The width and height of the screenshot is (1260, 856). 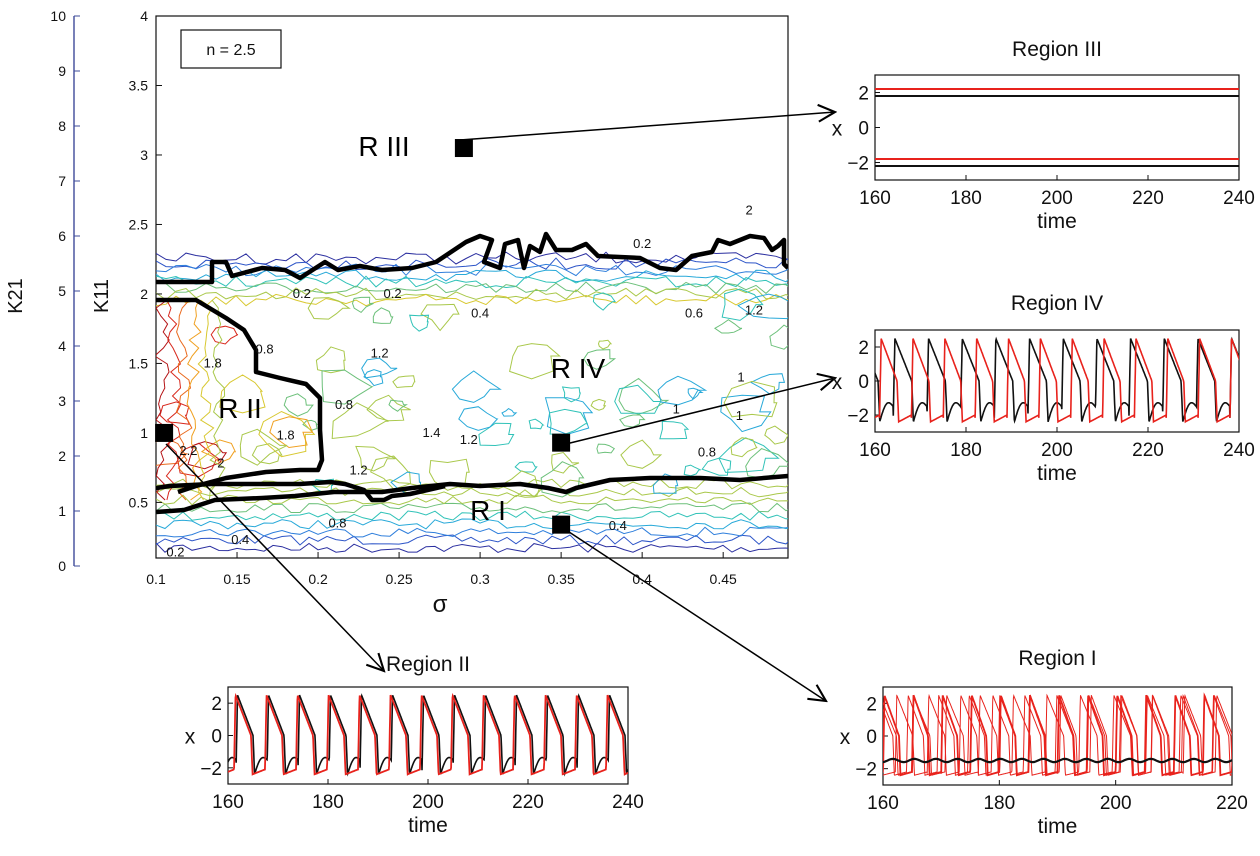 I want to click on k21-tick-label: 6, so click(x=62, y=236).